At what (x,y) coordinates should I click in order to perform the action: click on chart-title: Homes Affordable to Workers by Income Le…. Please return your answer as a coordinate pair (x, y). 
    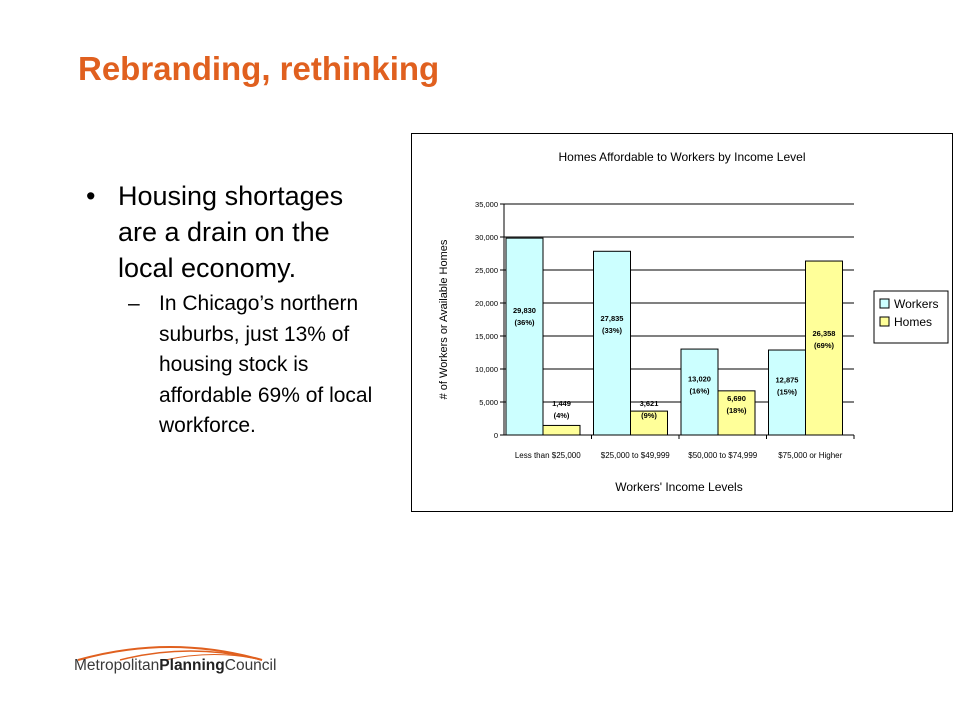
    Looking at the image, I should click on (681, 157).